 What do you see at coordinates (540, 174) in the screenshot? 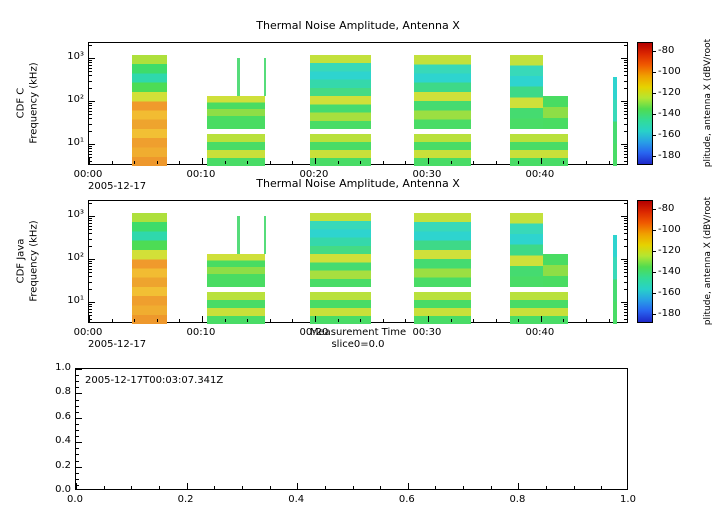
I see `x-tick-label: 00:40` at bounding box center [540, 174].